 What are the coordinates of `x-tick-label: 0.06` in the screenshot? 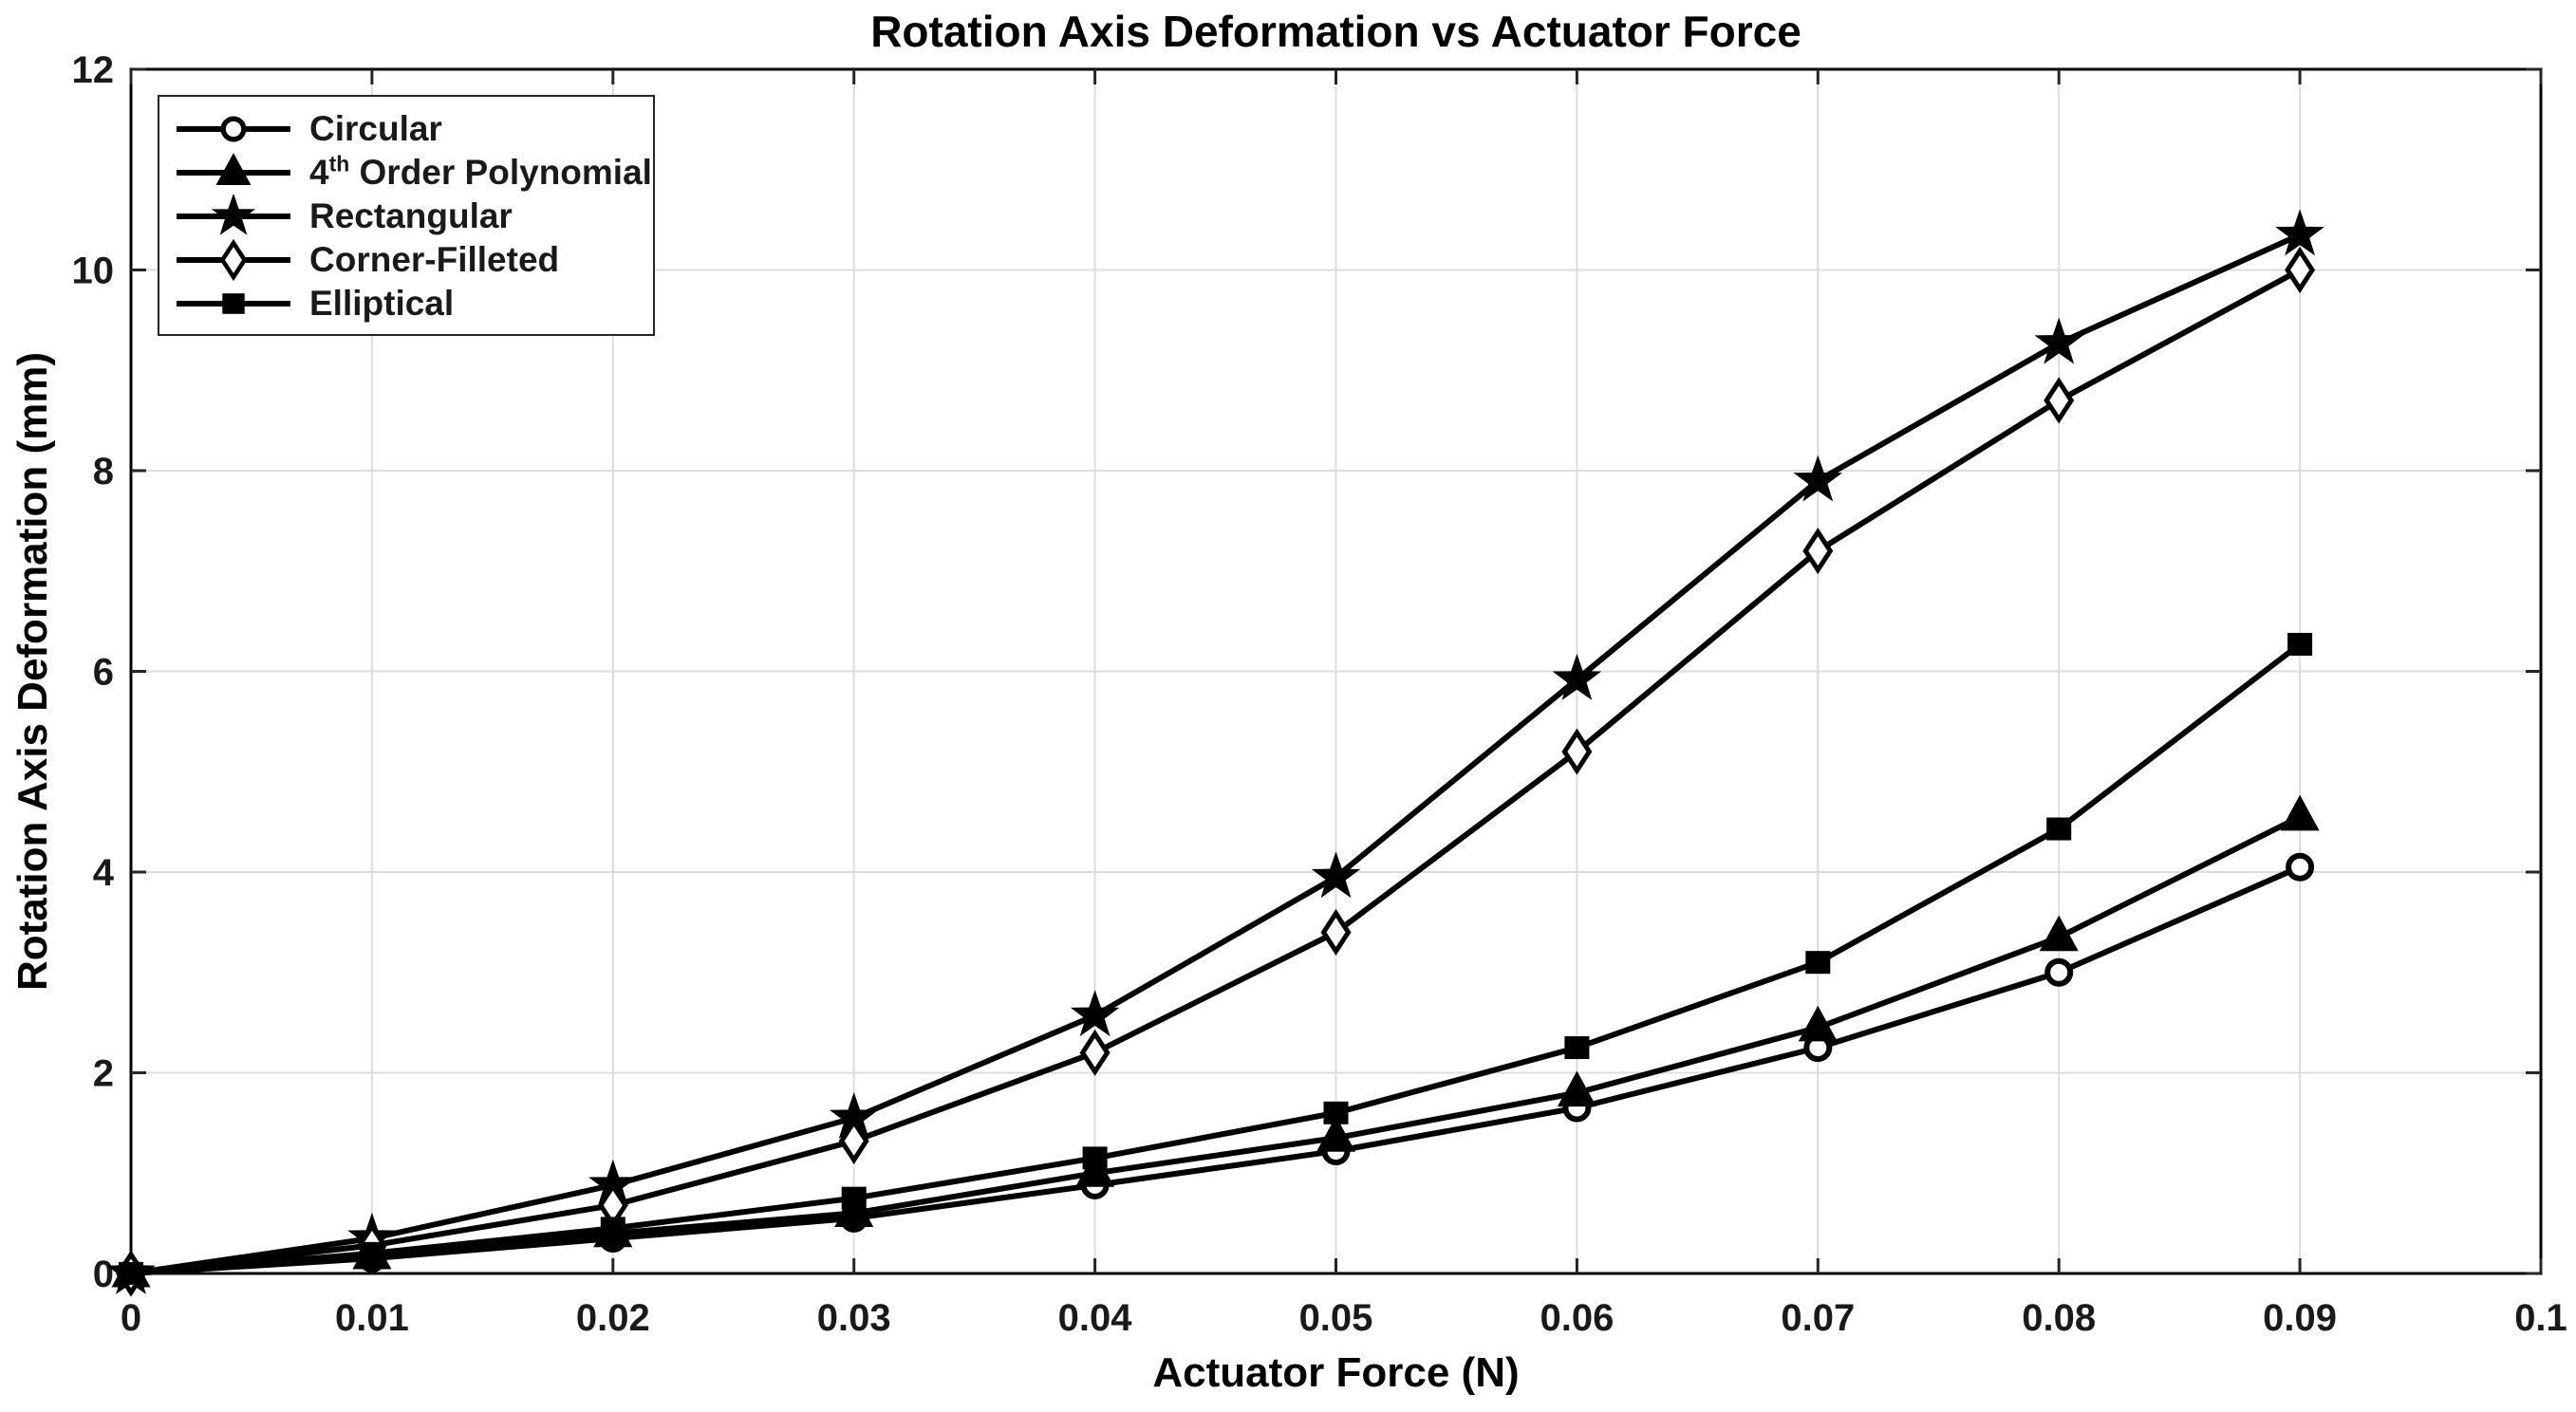 It's located at (1577, 1318).